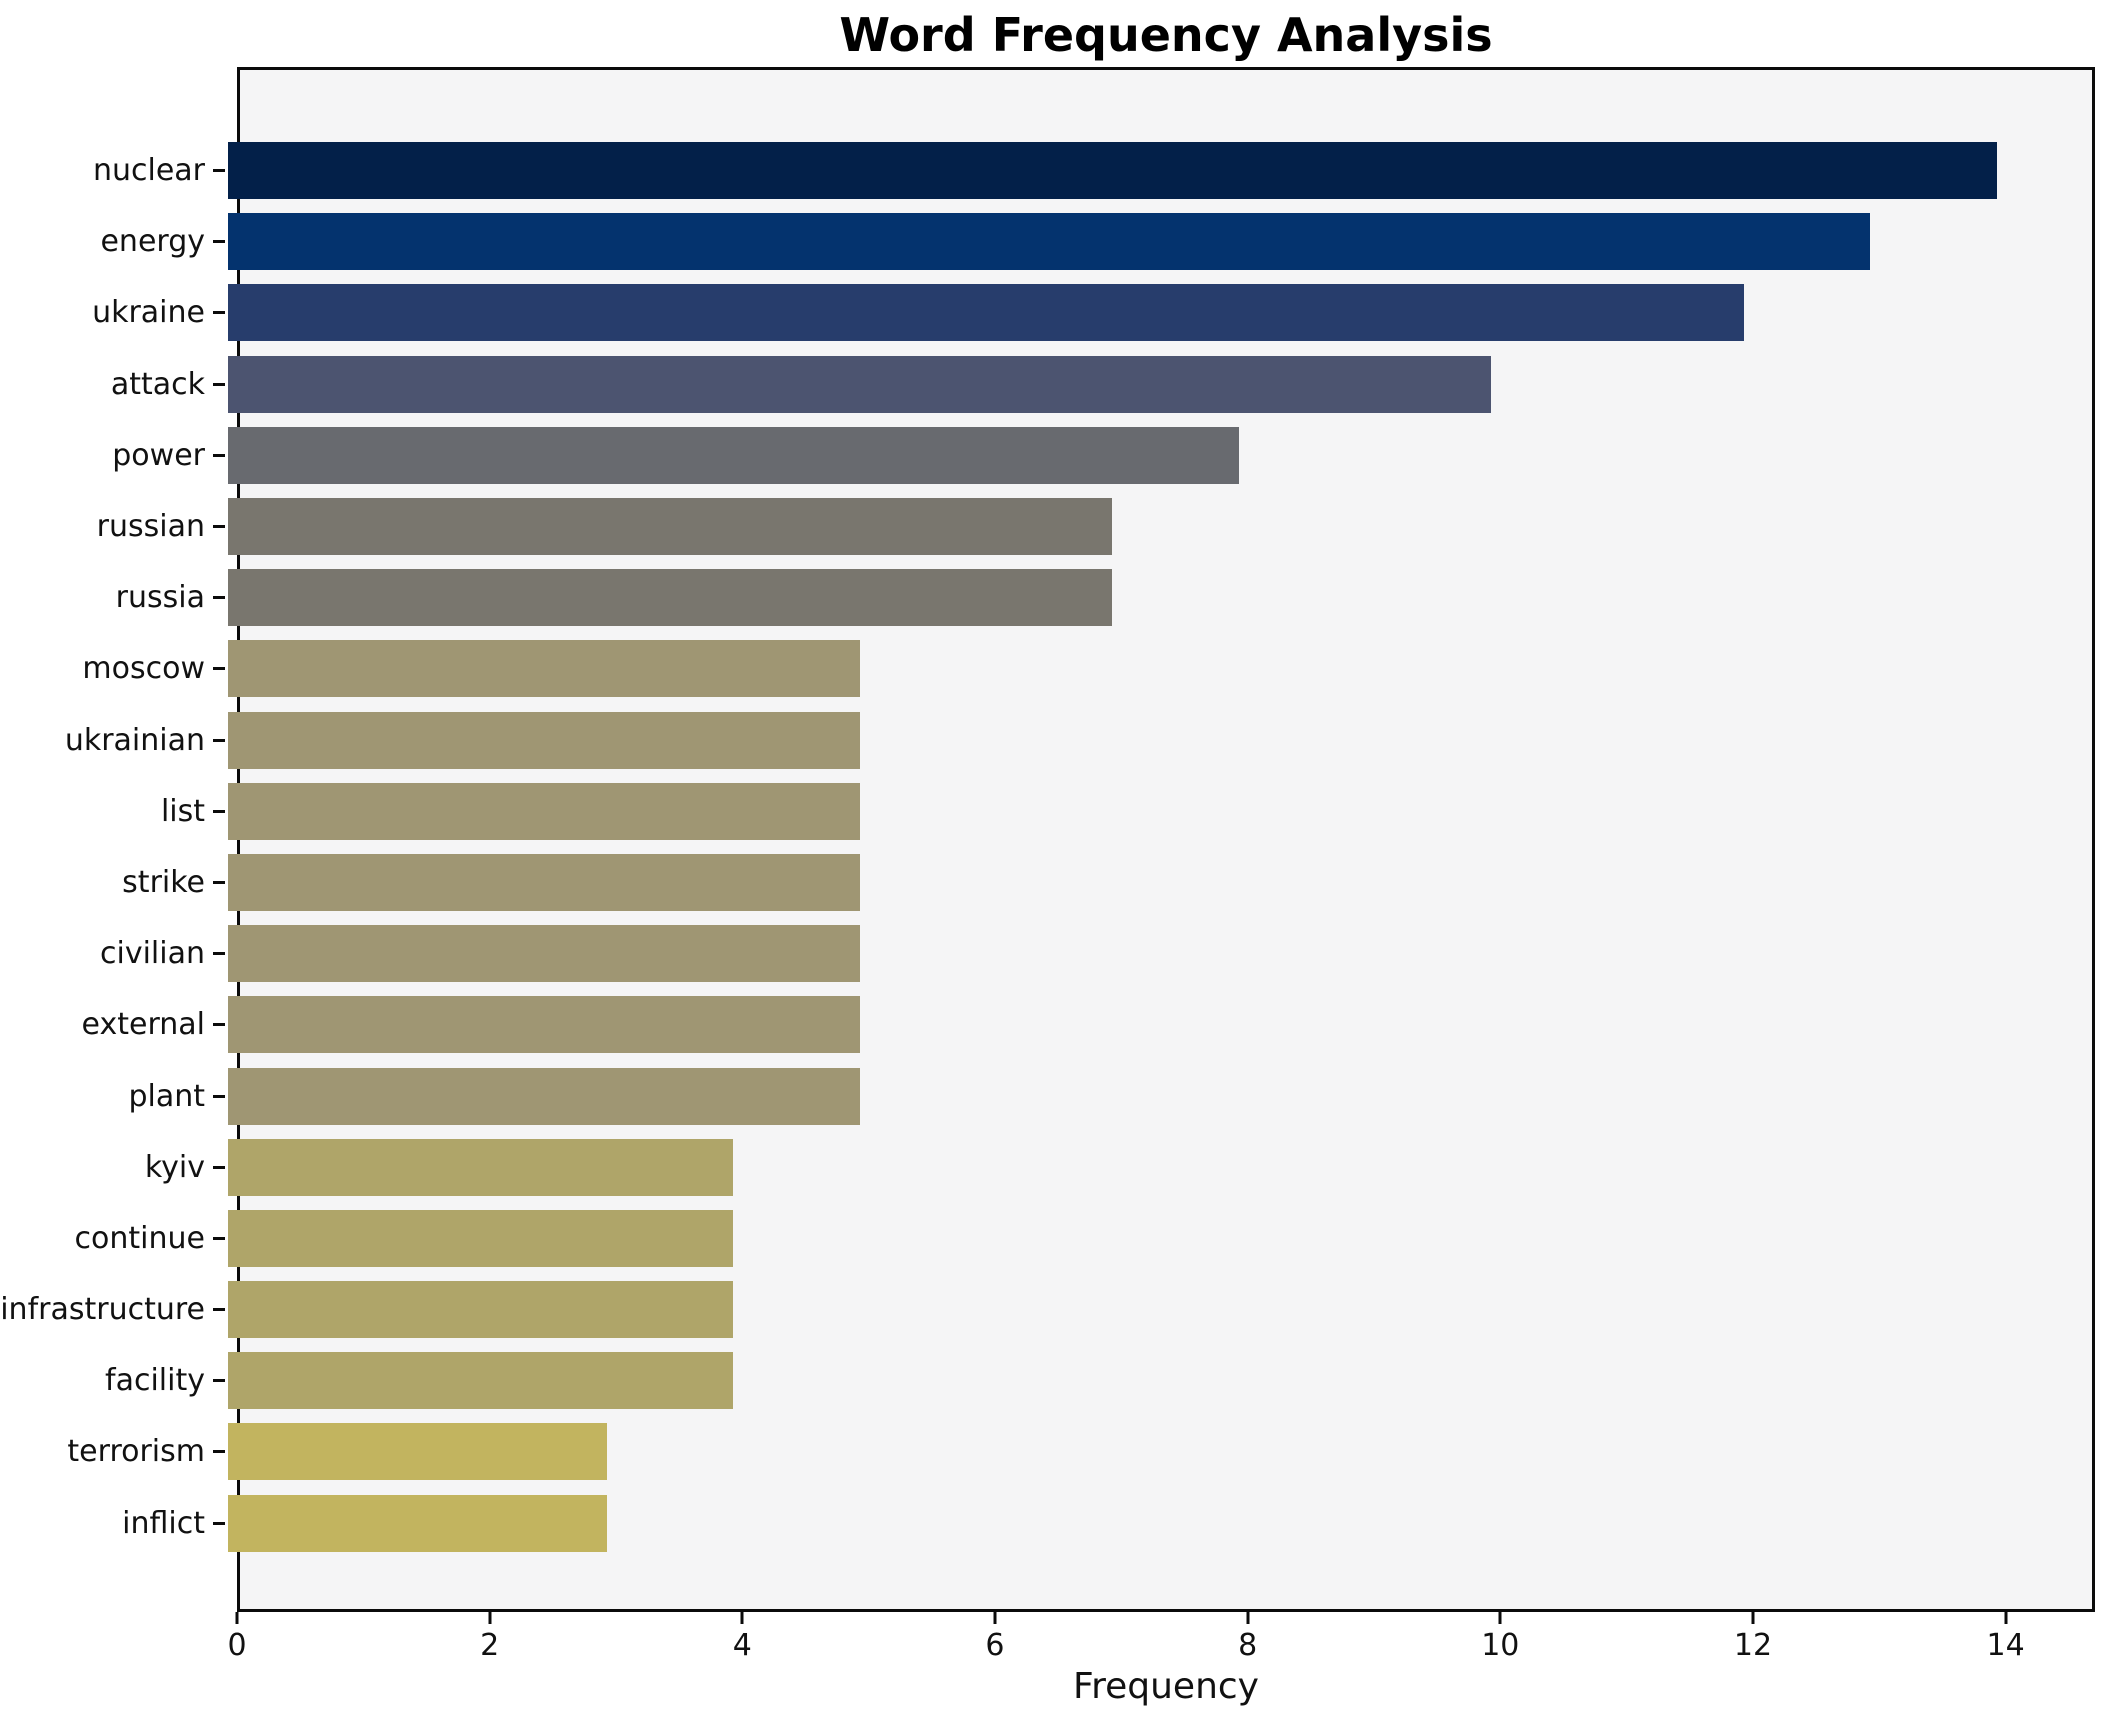 Image resolution: width=2113 pixels, height=1722 pixels. I want to click on bar-row-nuclear: nuclear, so click(1056, 170).